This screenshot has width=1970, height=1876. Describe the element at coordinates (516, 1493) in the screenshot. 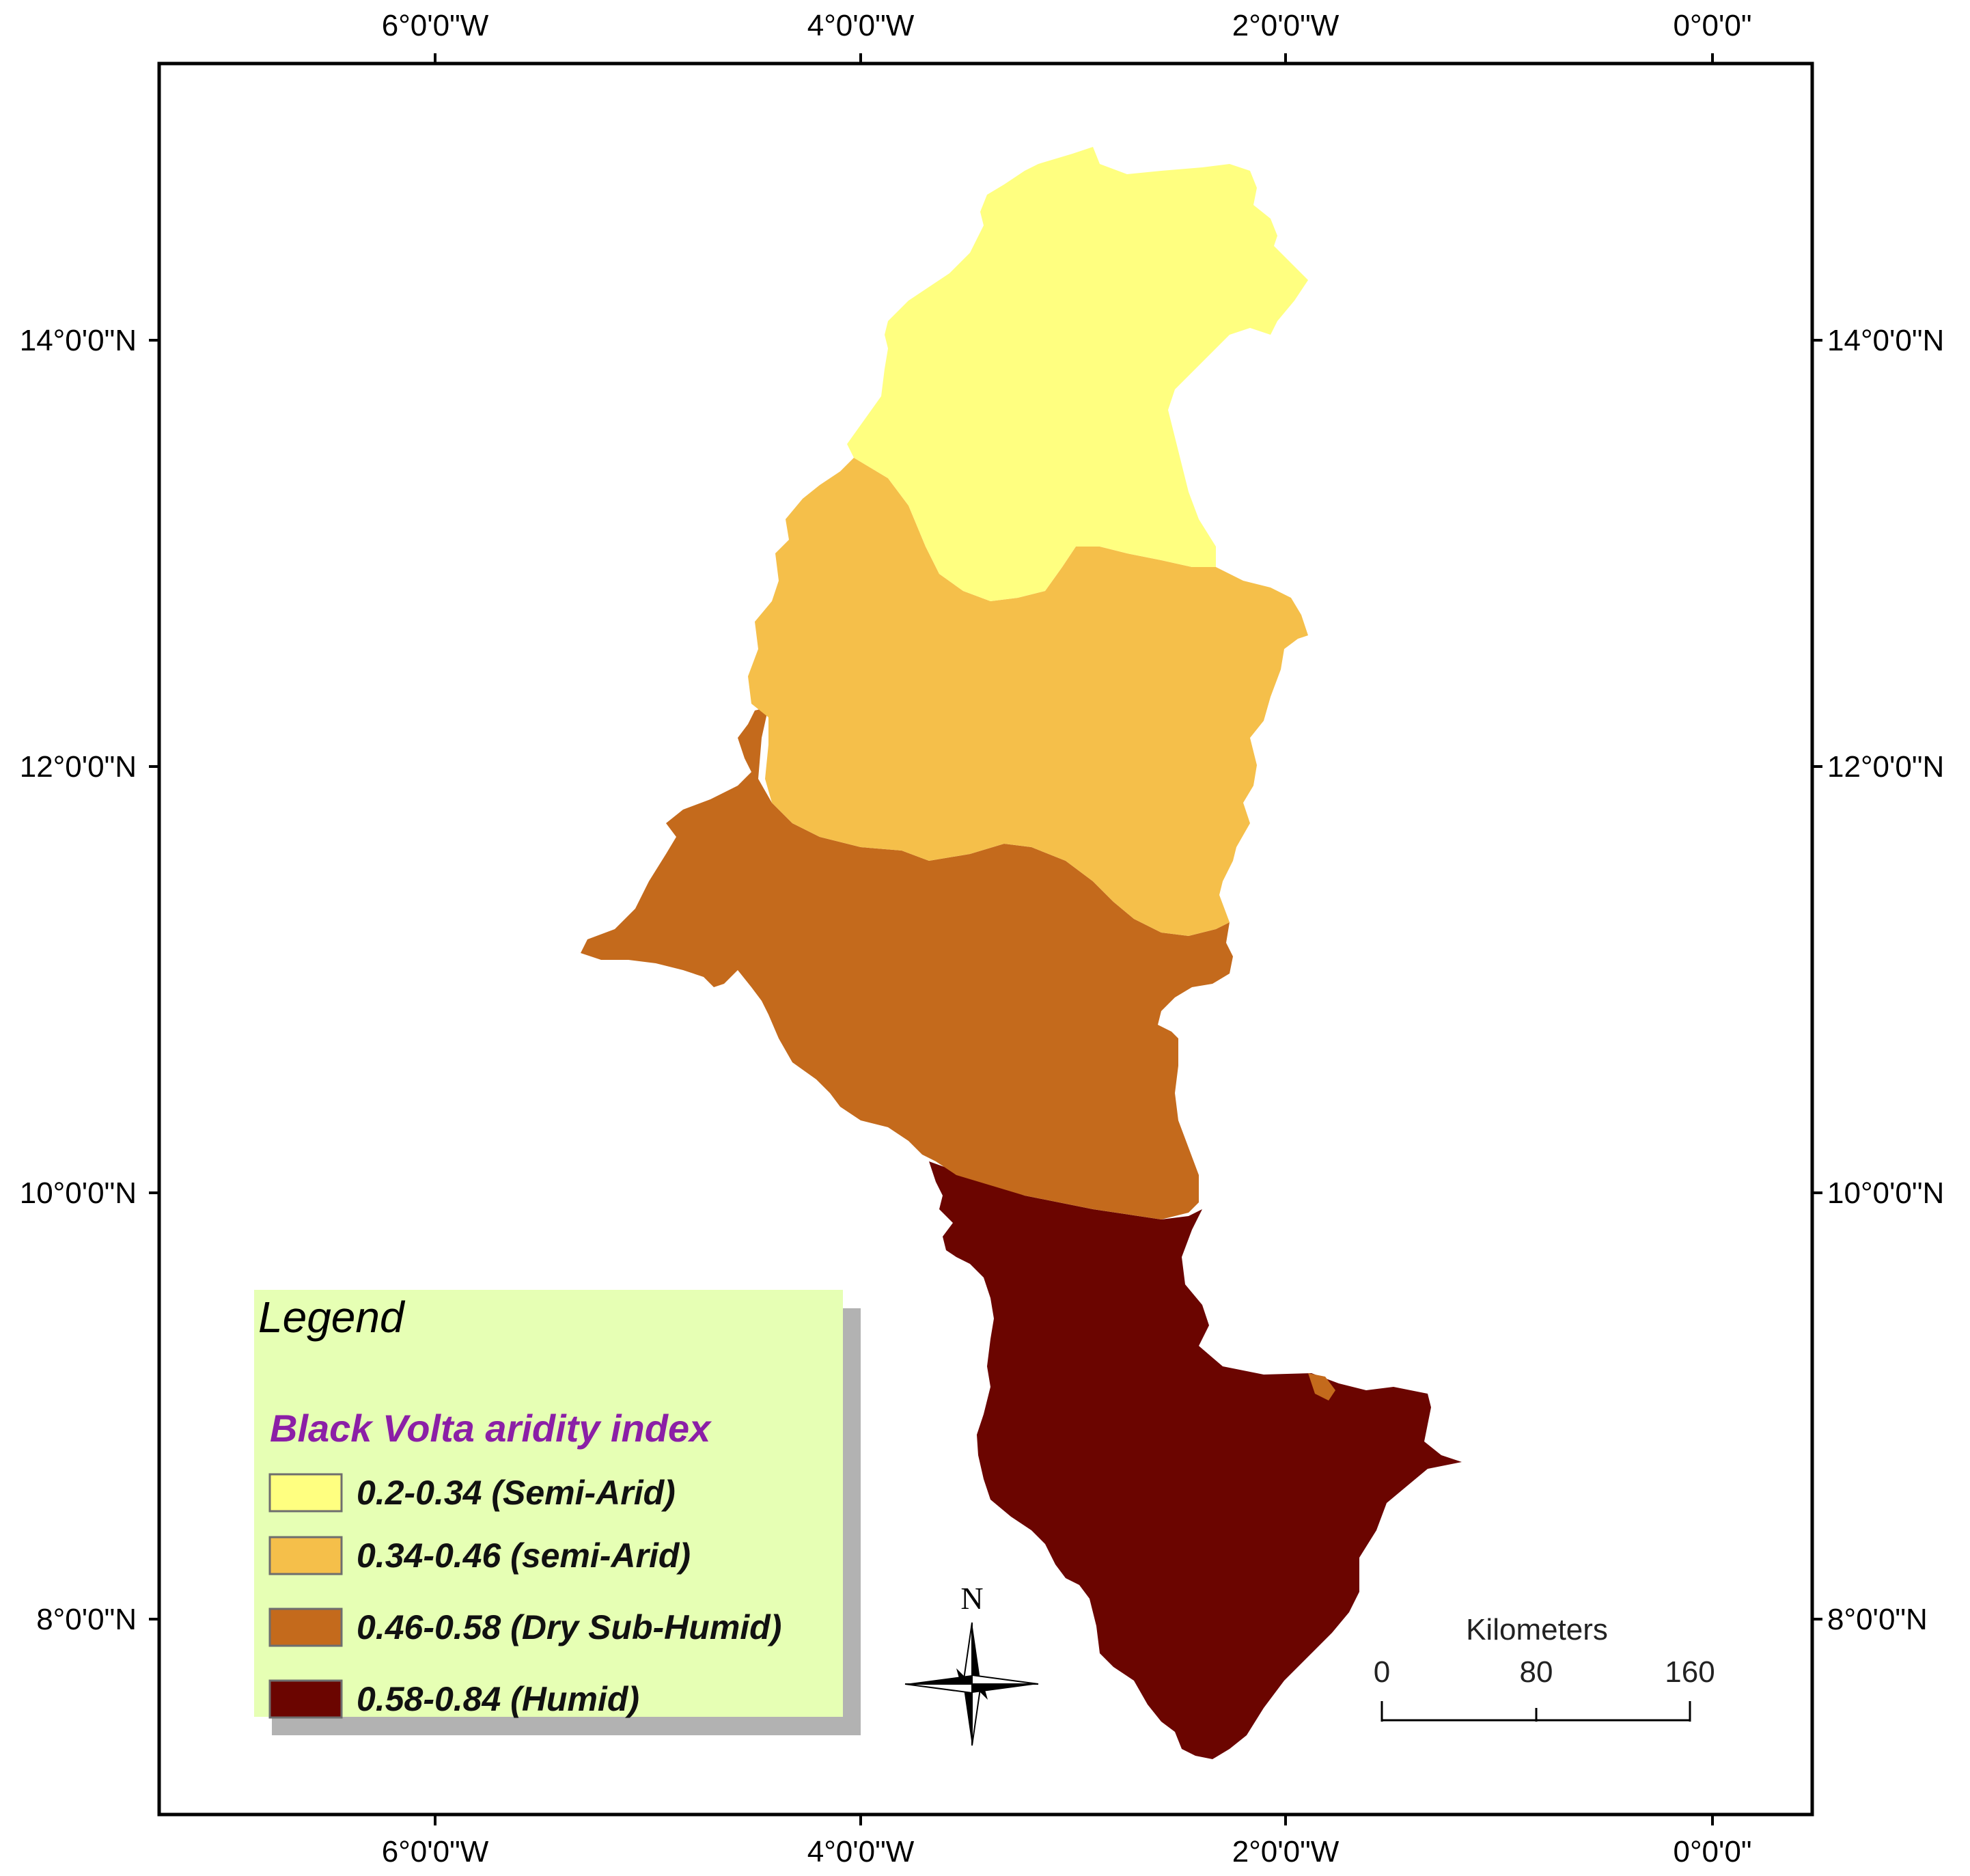

I see `legend-item-label: 0.2-0.34 (Semi-Arid)` at that location.